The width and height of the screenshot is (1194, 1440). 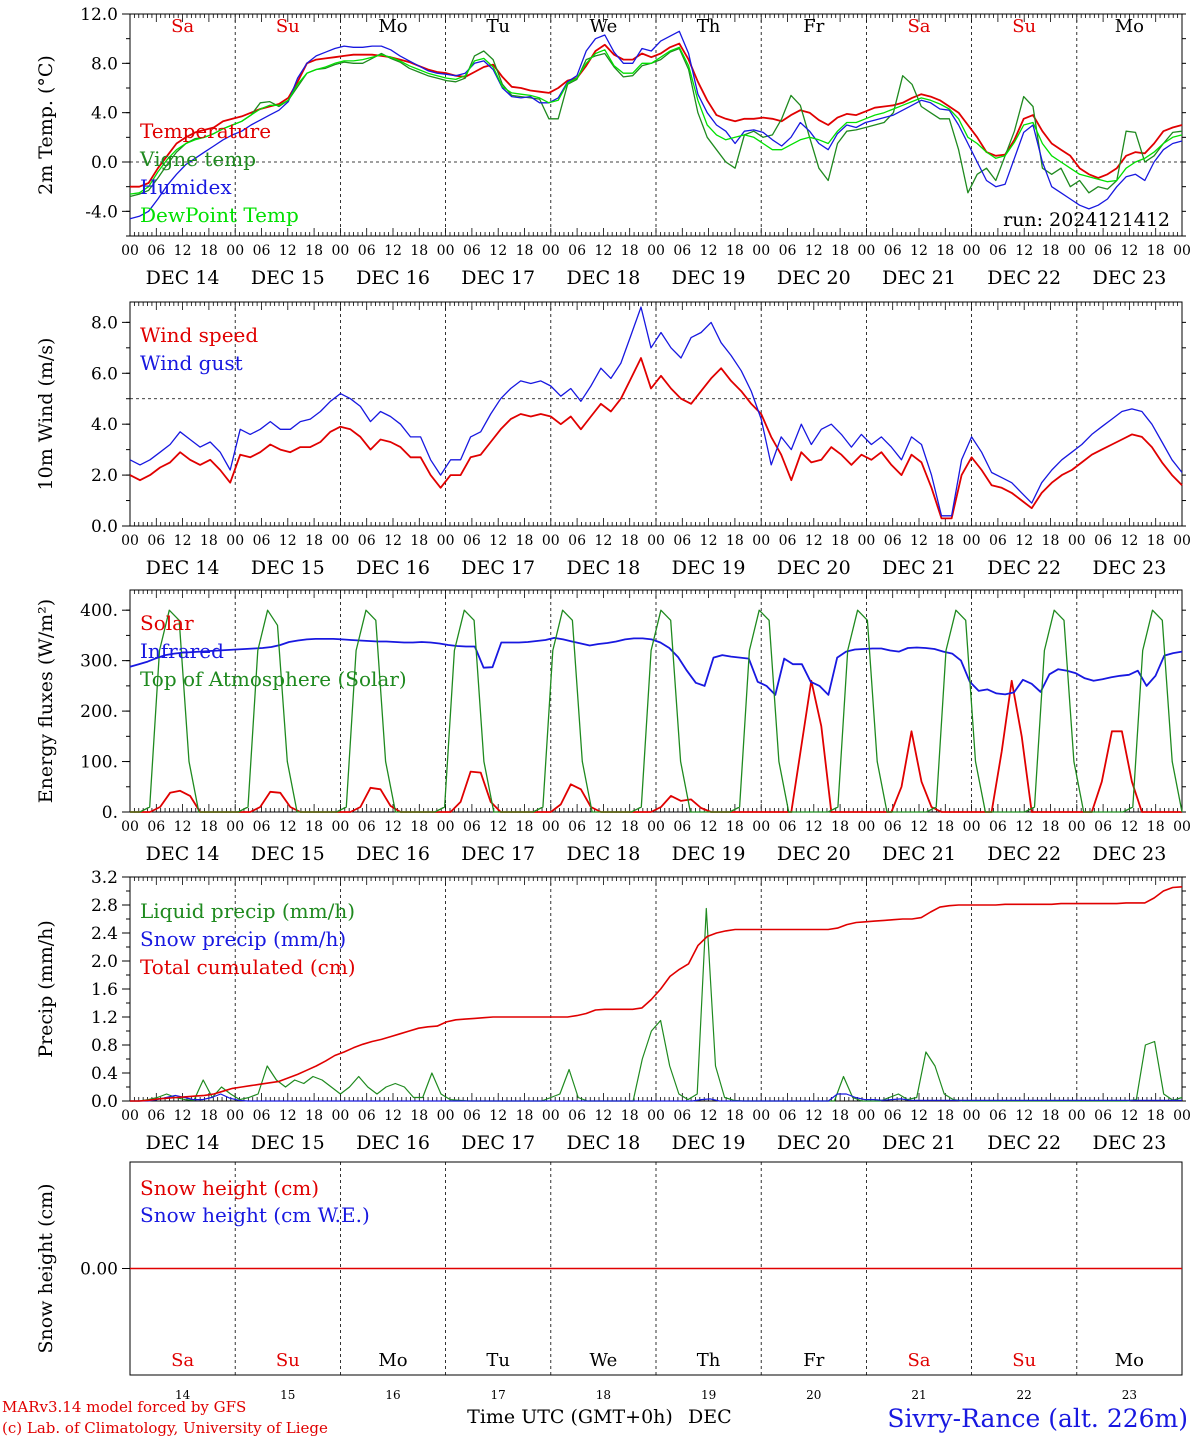 What do you see at coordinates (603, 1395) in the screenshot?
I see `day-number-label: 18` at bounding box center [603, 1395].